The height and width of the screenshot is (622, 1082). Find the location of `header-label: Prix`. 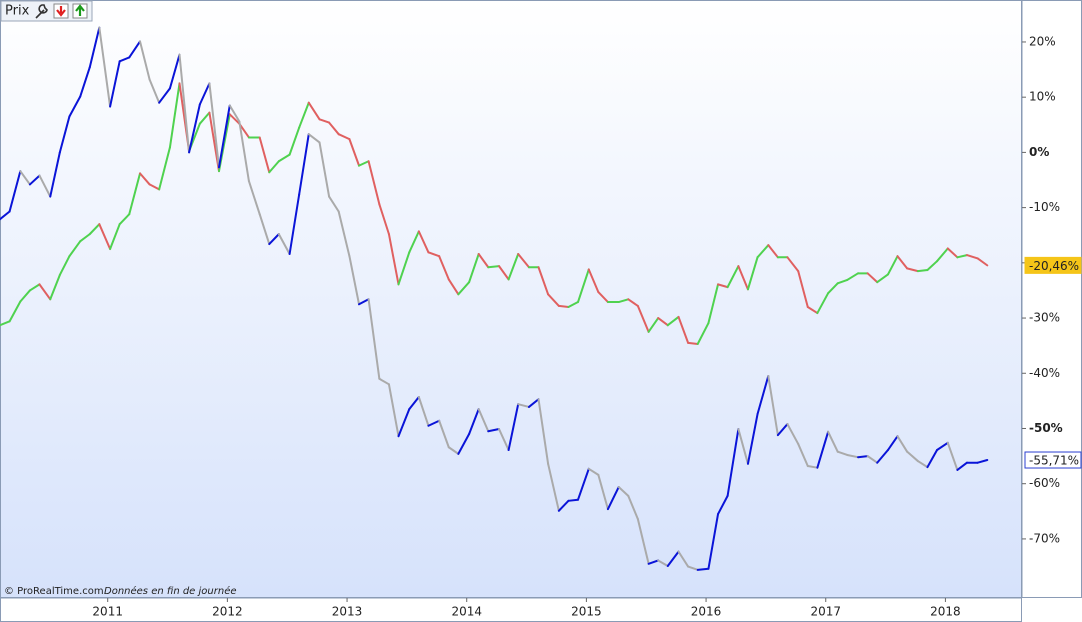

header-label: Prix is located at coordinates (17, 11).